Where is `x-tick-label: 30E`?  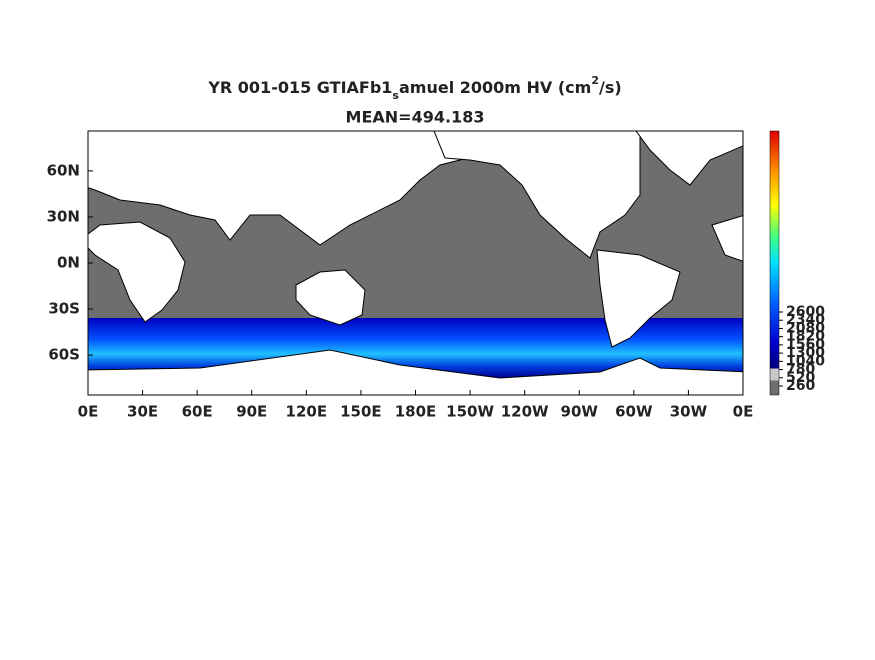
x-tick-label: 30E is located at coordinates (142, 412).